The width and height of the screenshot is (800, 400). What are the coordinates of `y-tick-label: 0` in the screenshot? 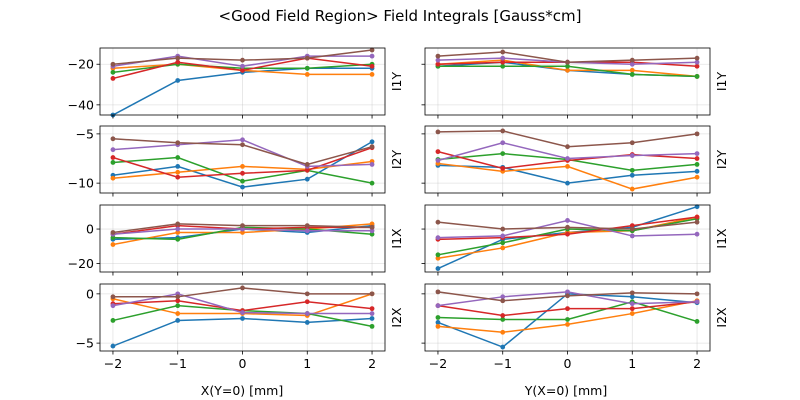 It's located at (90, 229).